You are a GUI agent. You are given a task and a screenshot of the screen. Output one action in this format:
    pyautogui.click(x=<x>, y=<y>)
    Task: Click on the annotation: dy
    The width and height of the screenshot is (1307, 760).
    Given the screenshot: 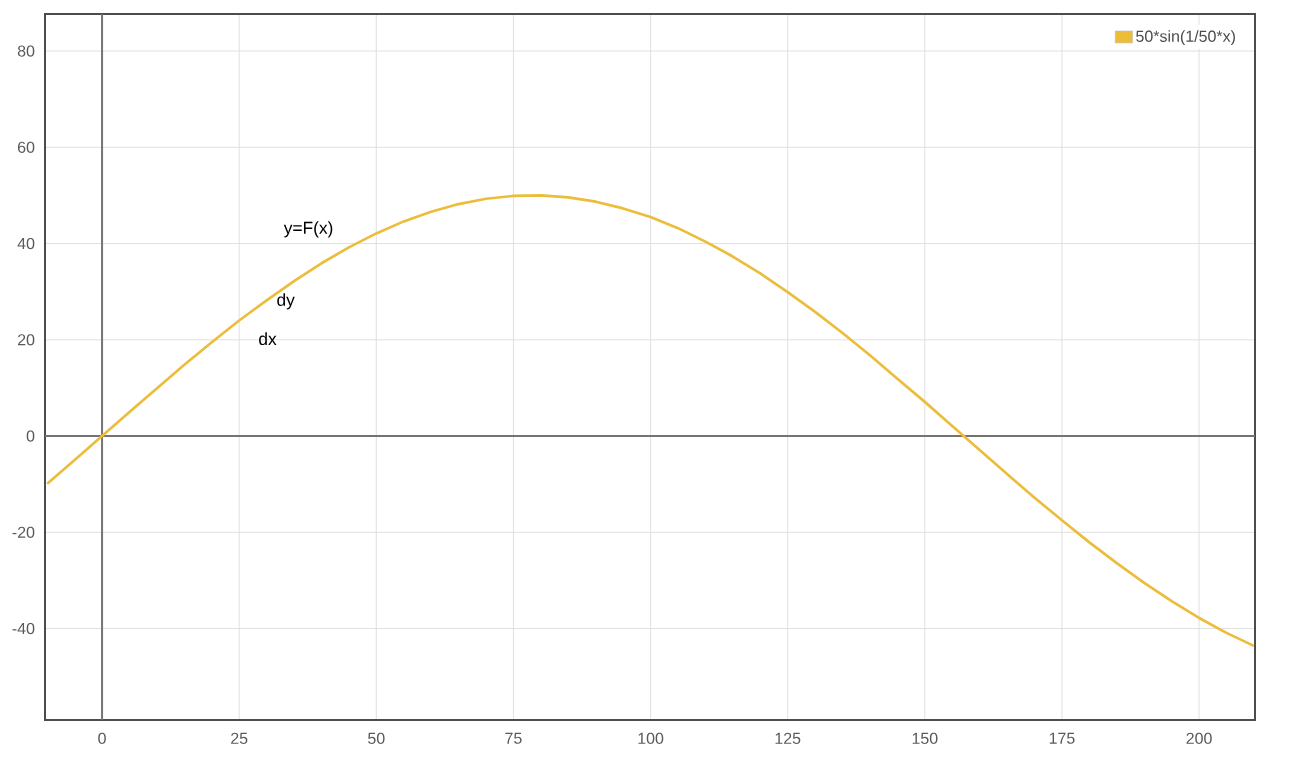 What is the action you would take?
    pyautogui.click(x=286, y=301)
    